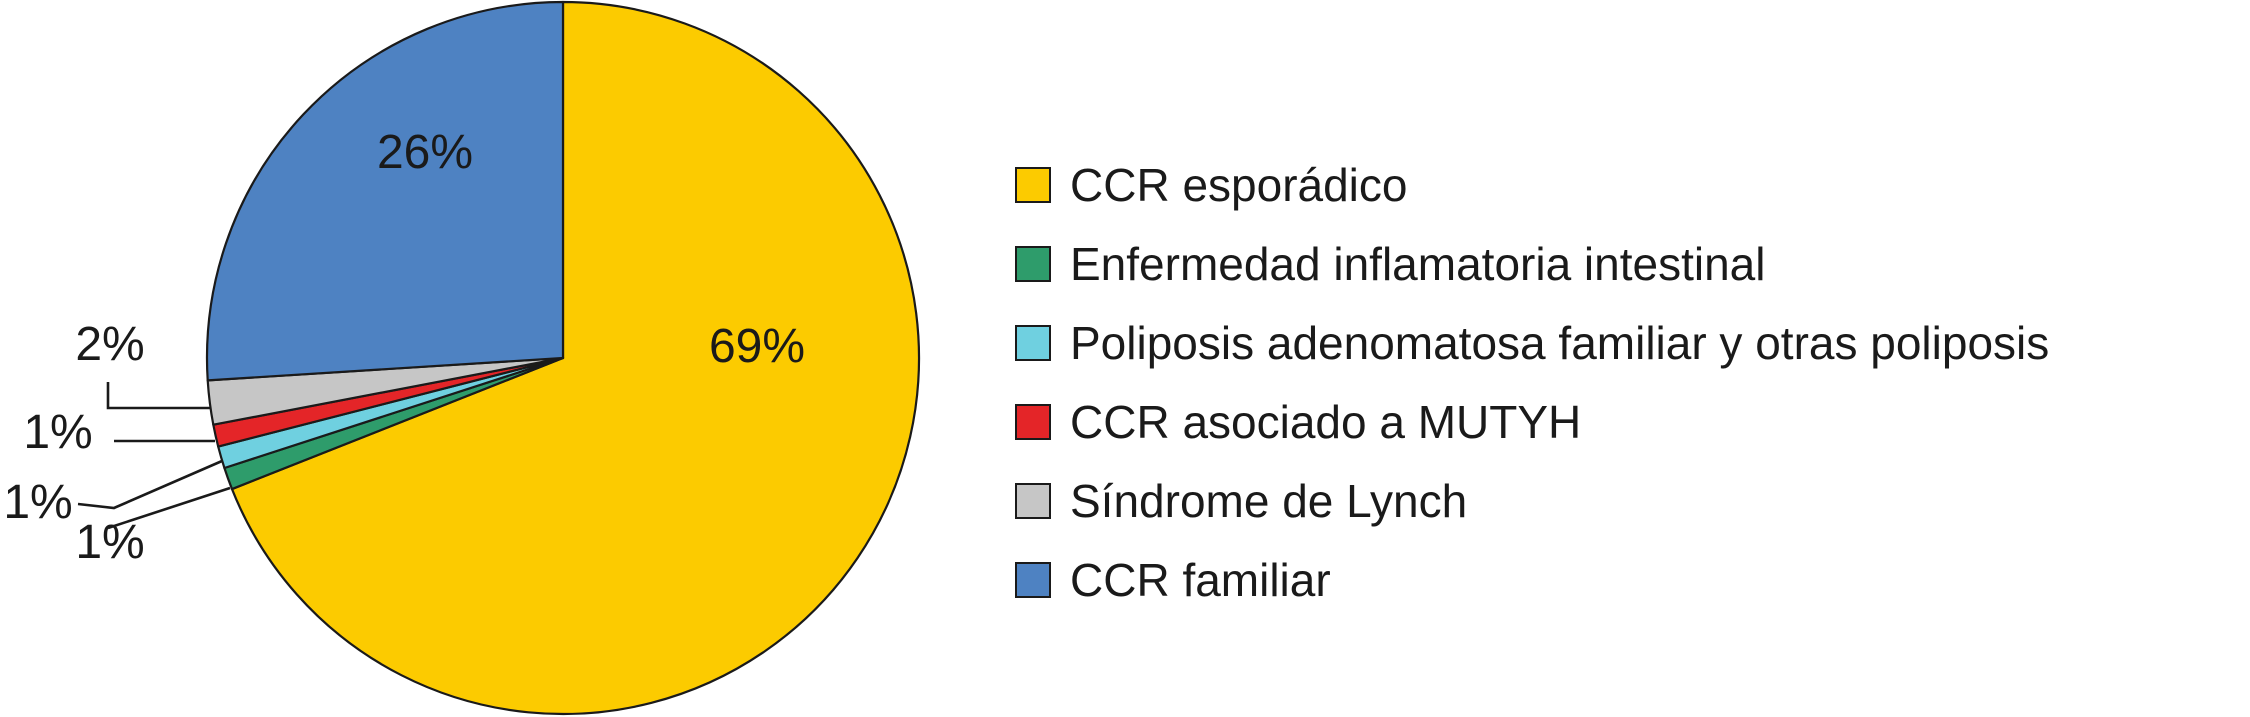 This screenshot has width=2250, height=717. I want to click on legend-swatch-ccr-asociado-a-mutyh, so click(1033, 422).